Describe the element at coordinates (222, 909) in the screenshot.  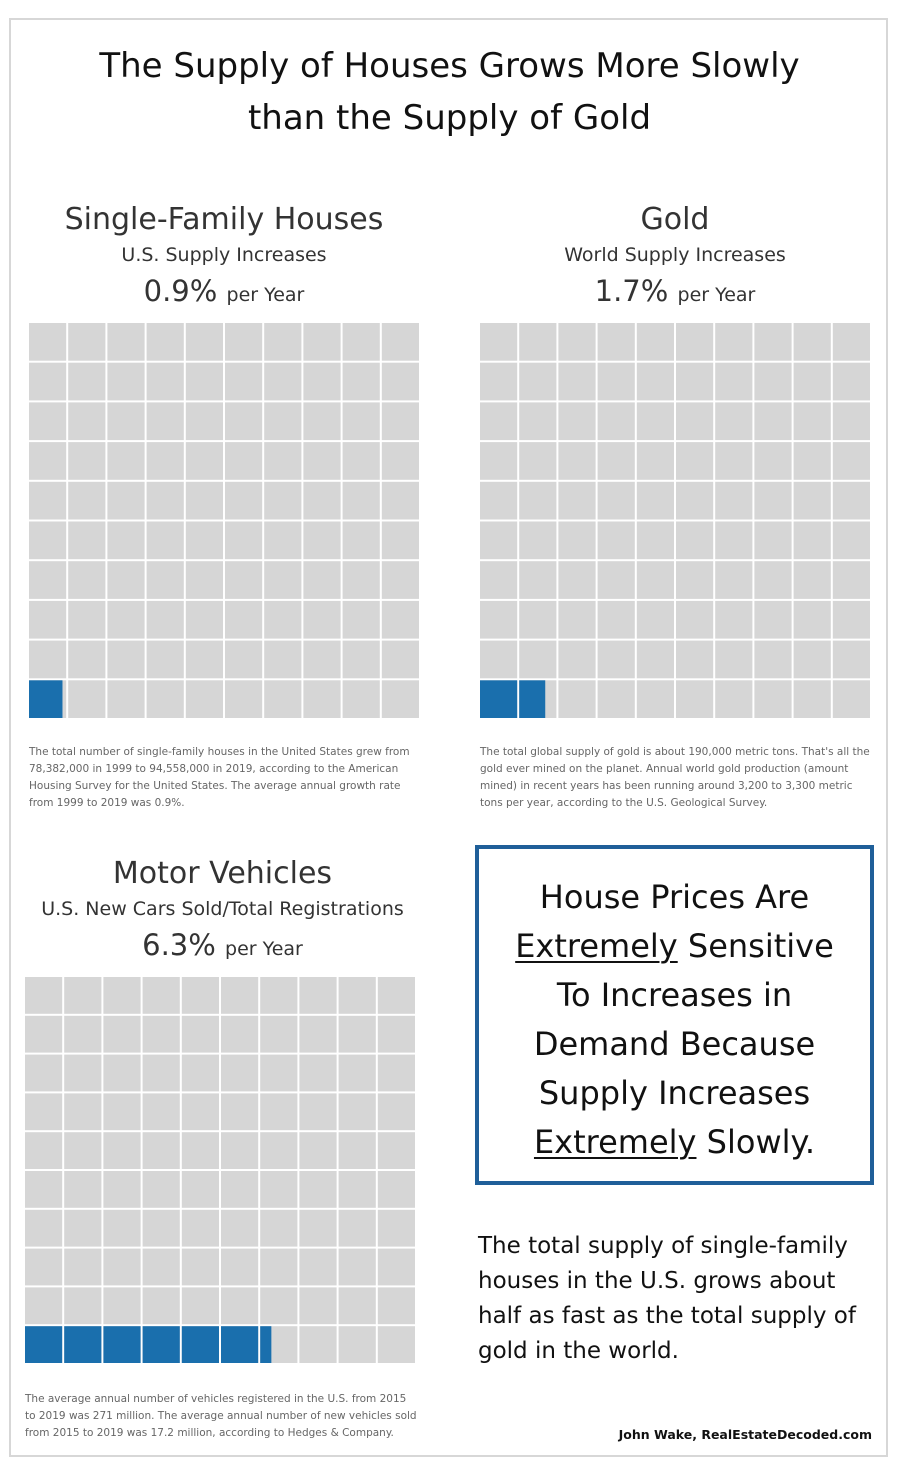
I see `vehicles-chart-subtitle: U.S. New Cars Sold/Total Registrations` at that location.